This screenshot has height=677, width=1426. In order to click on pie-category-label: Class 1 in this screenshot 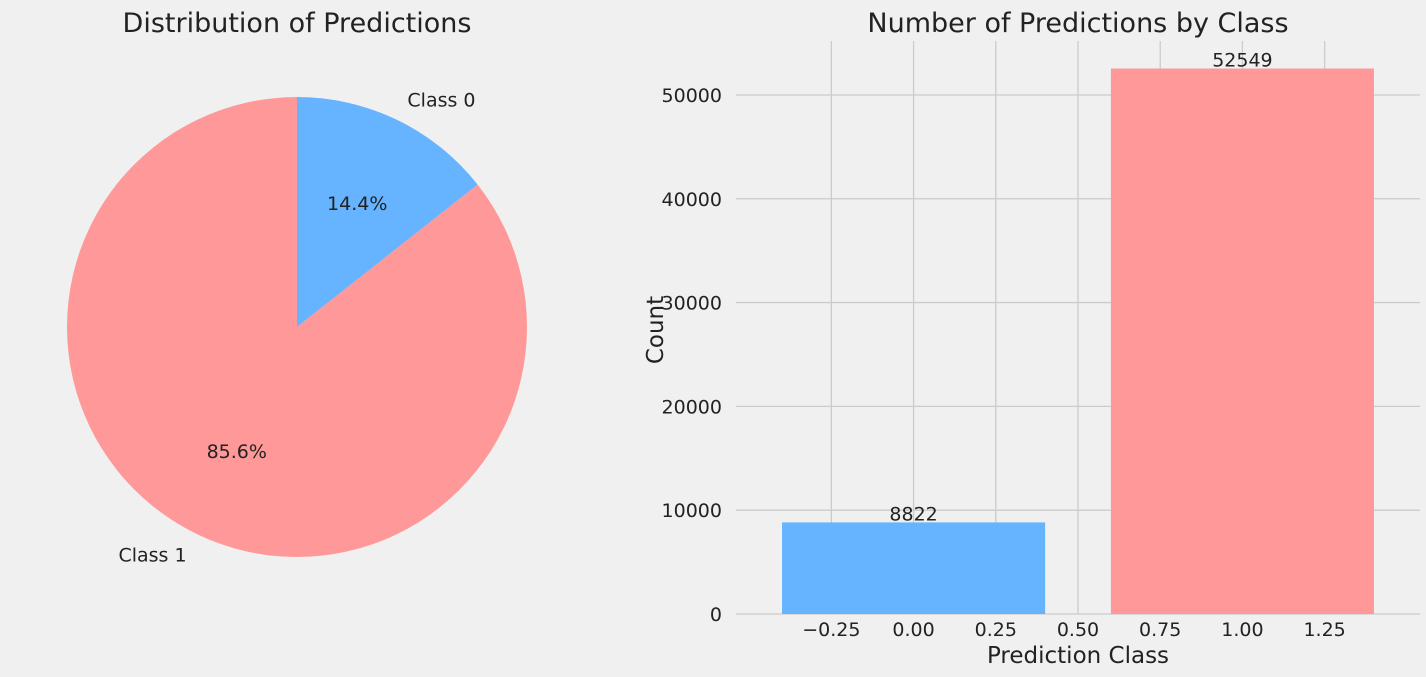, I will do `click(152, 556)`.